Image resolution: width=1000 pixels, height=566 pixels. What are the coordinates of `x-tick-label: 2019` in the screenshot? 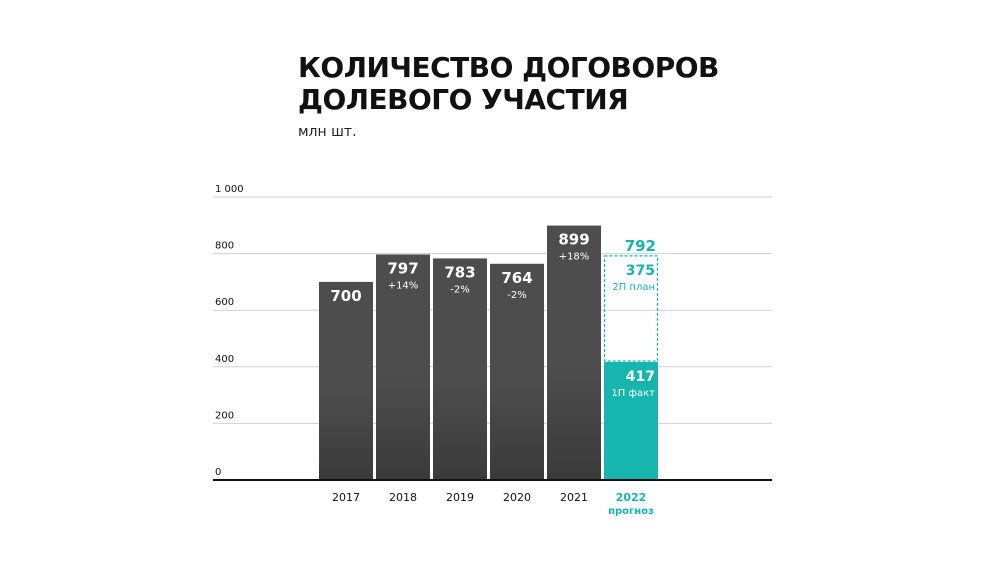 It's located at (460, 497).